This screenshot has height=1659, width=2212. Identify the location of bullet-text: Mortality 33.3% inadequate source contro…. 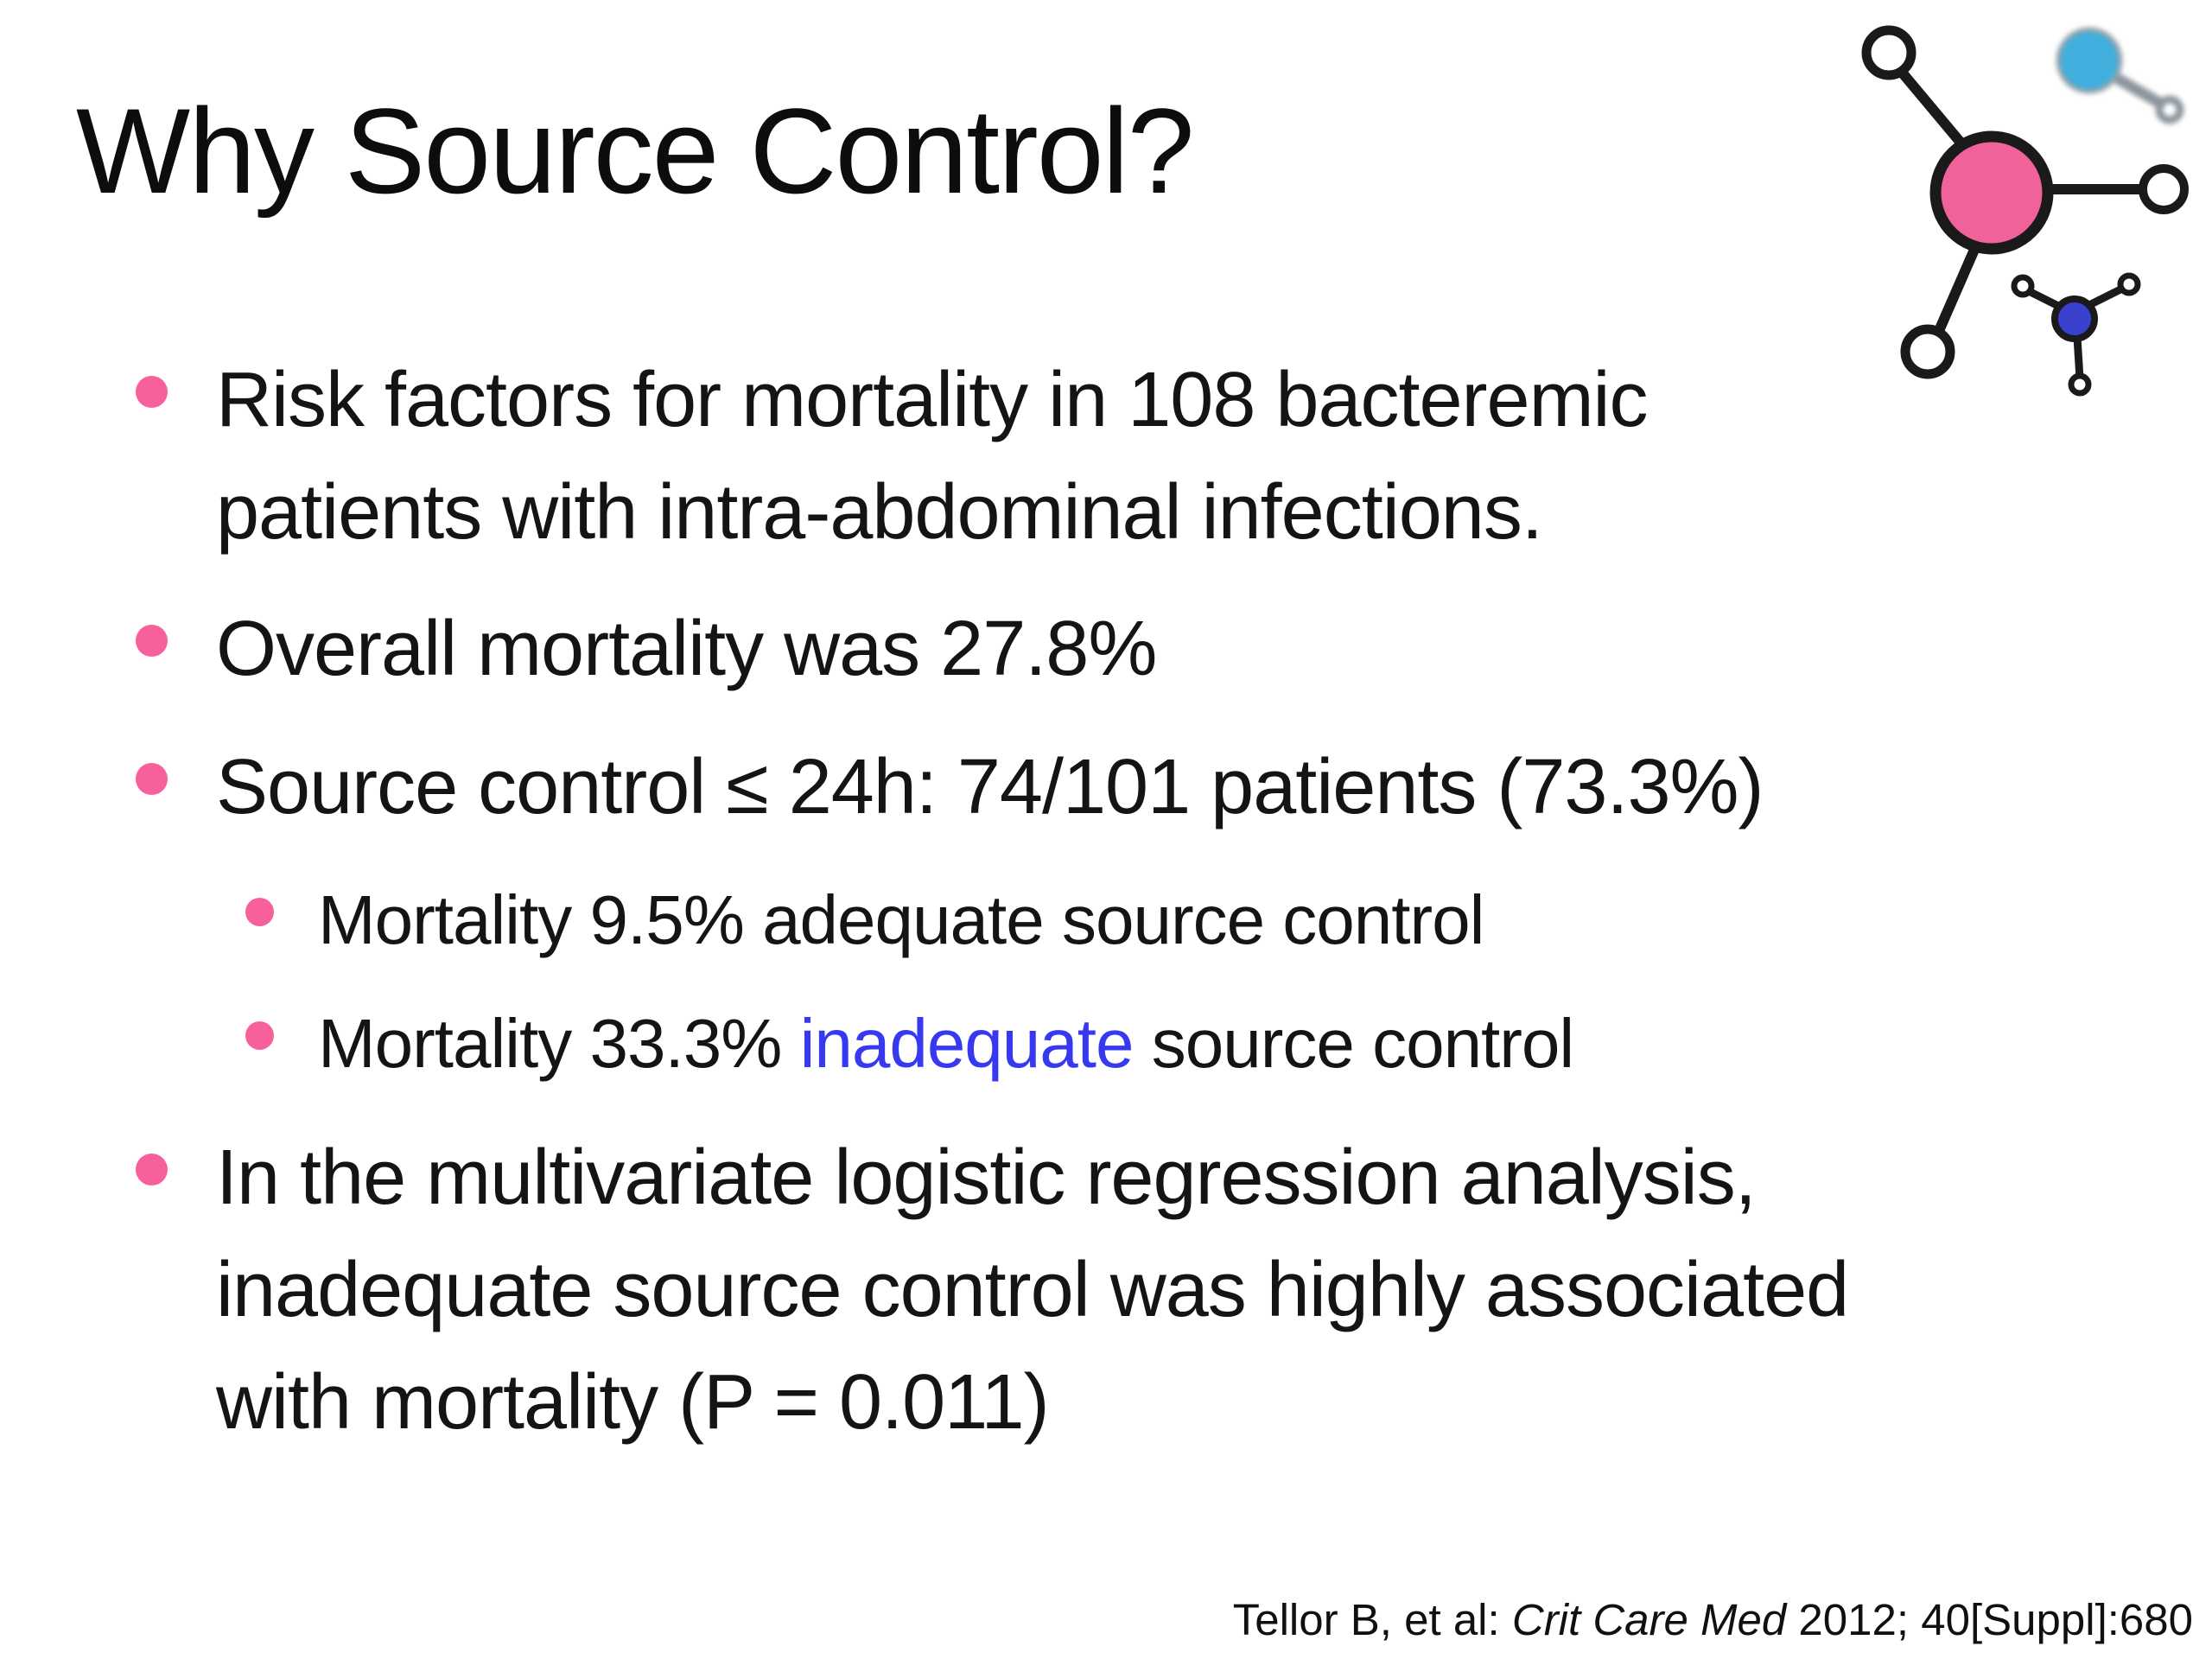
(1265, 1044).